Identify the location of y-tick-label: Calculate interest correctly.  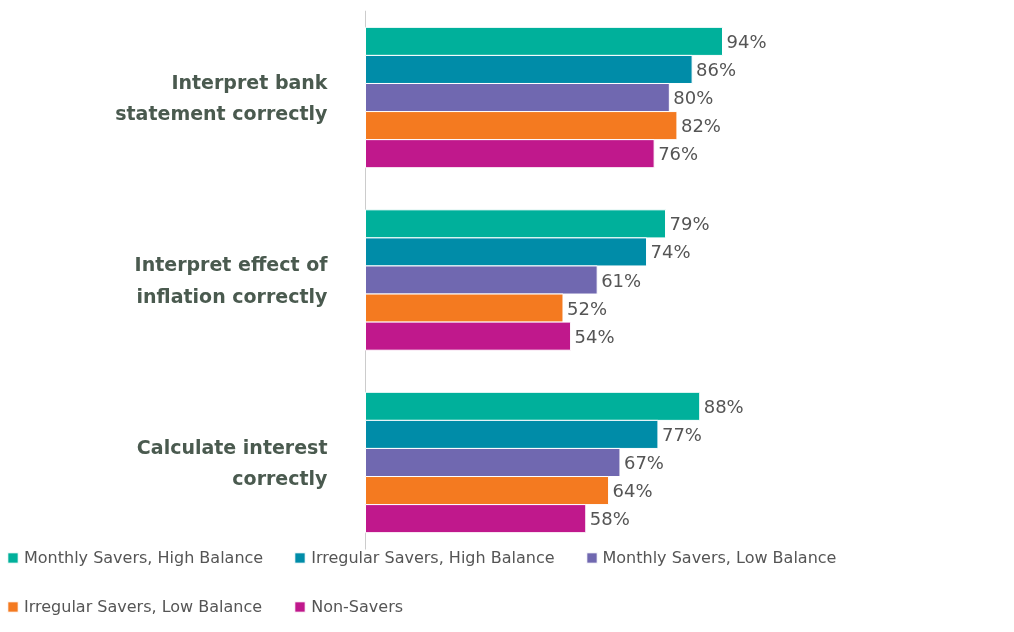
(232, 462).